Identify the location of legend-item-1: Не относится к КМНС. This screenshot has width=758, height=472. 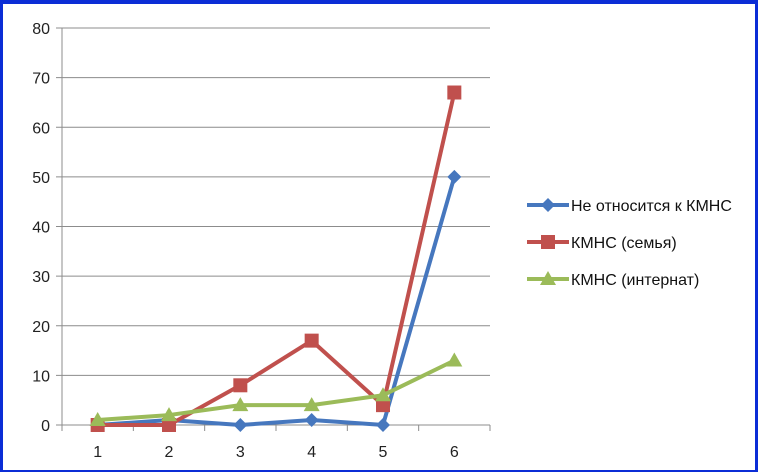
(629, 206).